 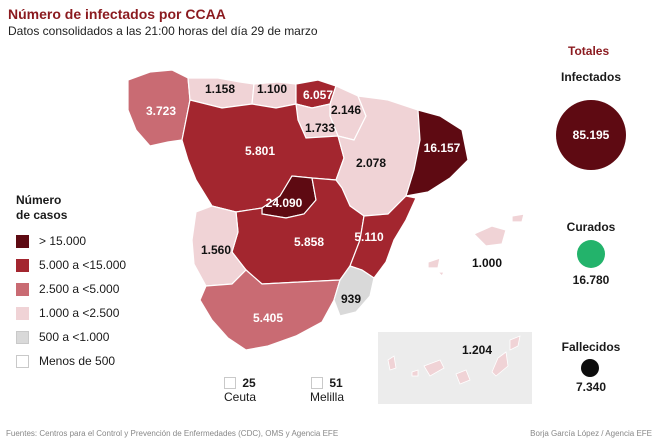 What do you see at coordinates (591, 254) in the screenshot?
I see `healed-circle` at bounding box center [591, 254].